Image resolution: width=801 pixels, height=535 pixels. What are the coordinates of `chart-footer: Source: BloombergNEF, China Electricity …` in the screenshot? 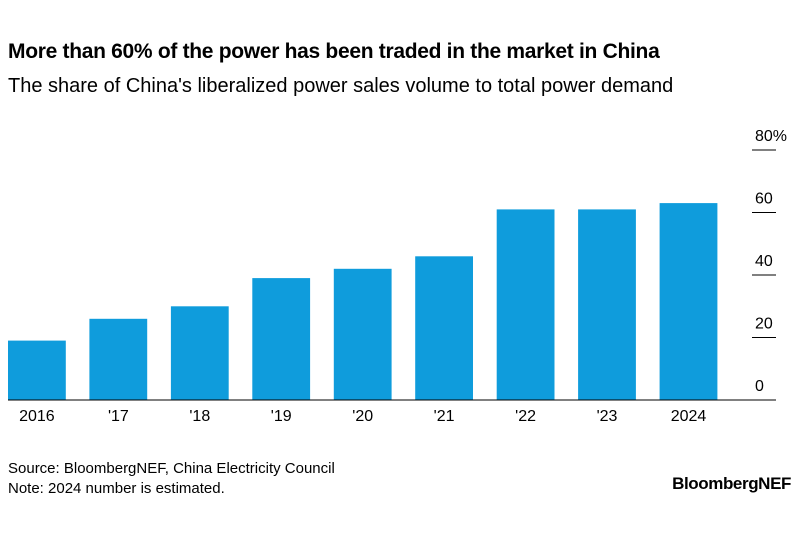 It's located at (171, 479).